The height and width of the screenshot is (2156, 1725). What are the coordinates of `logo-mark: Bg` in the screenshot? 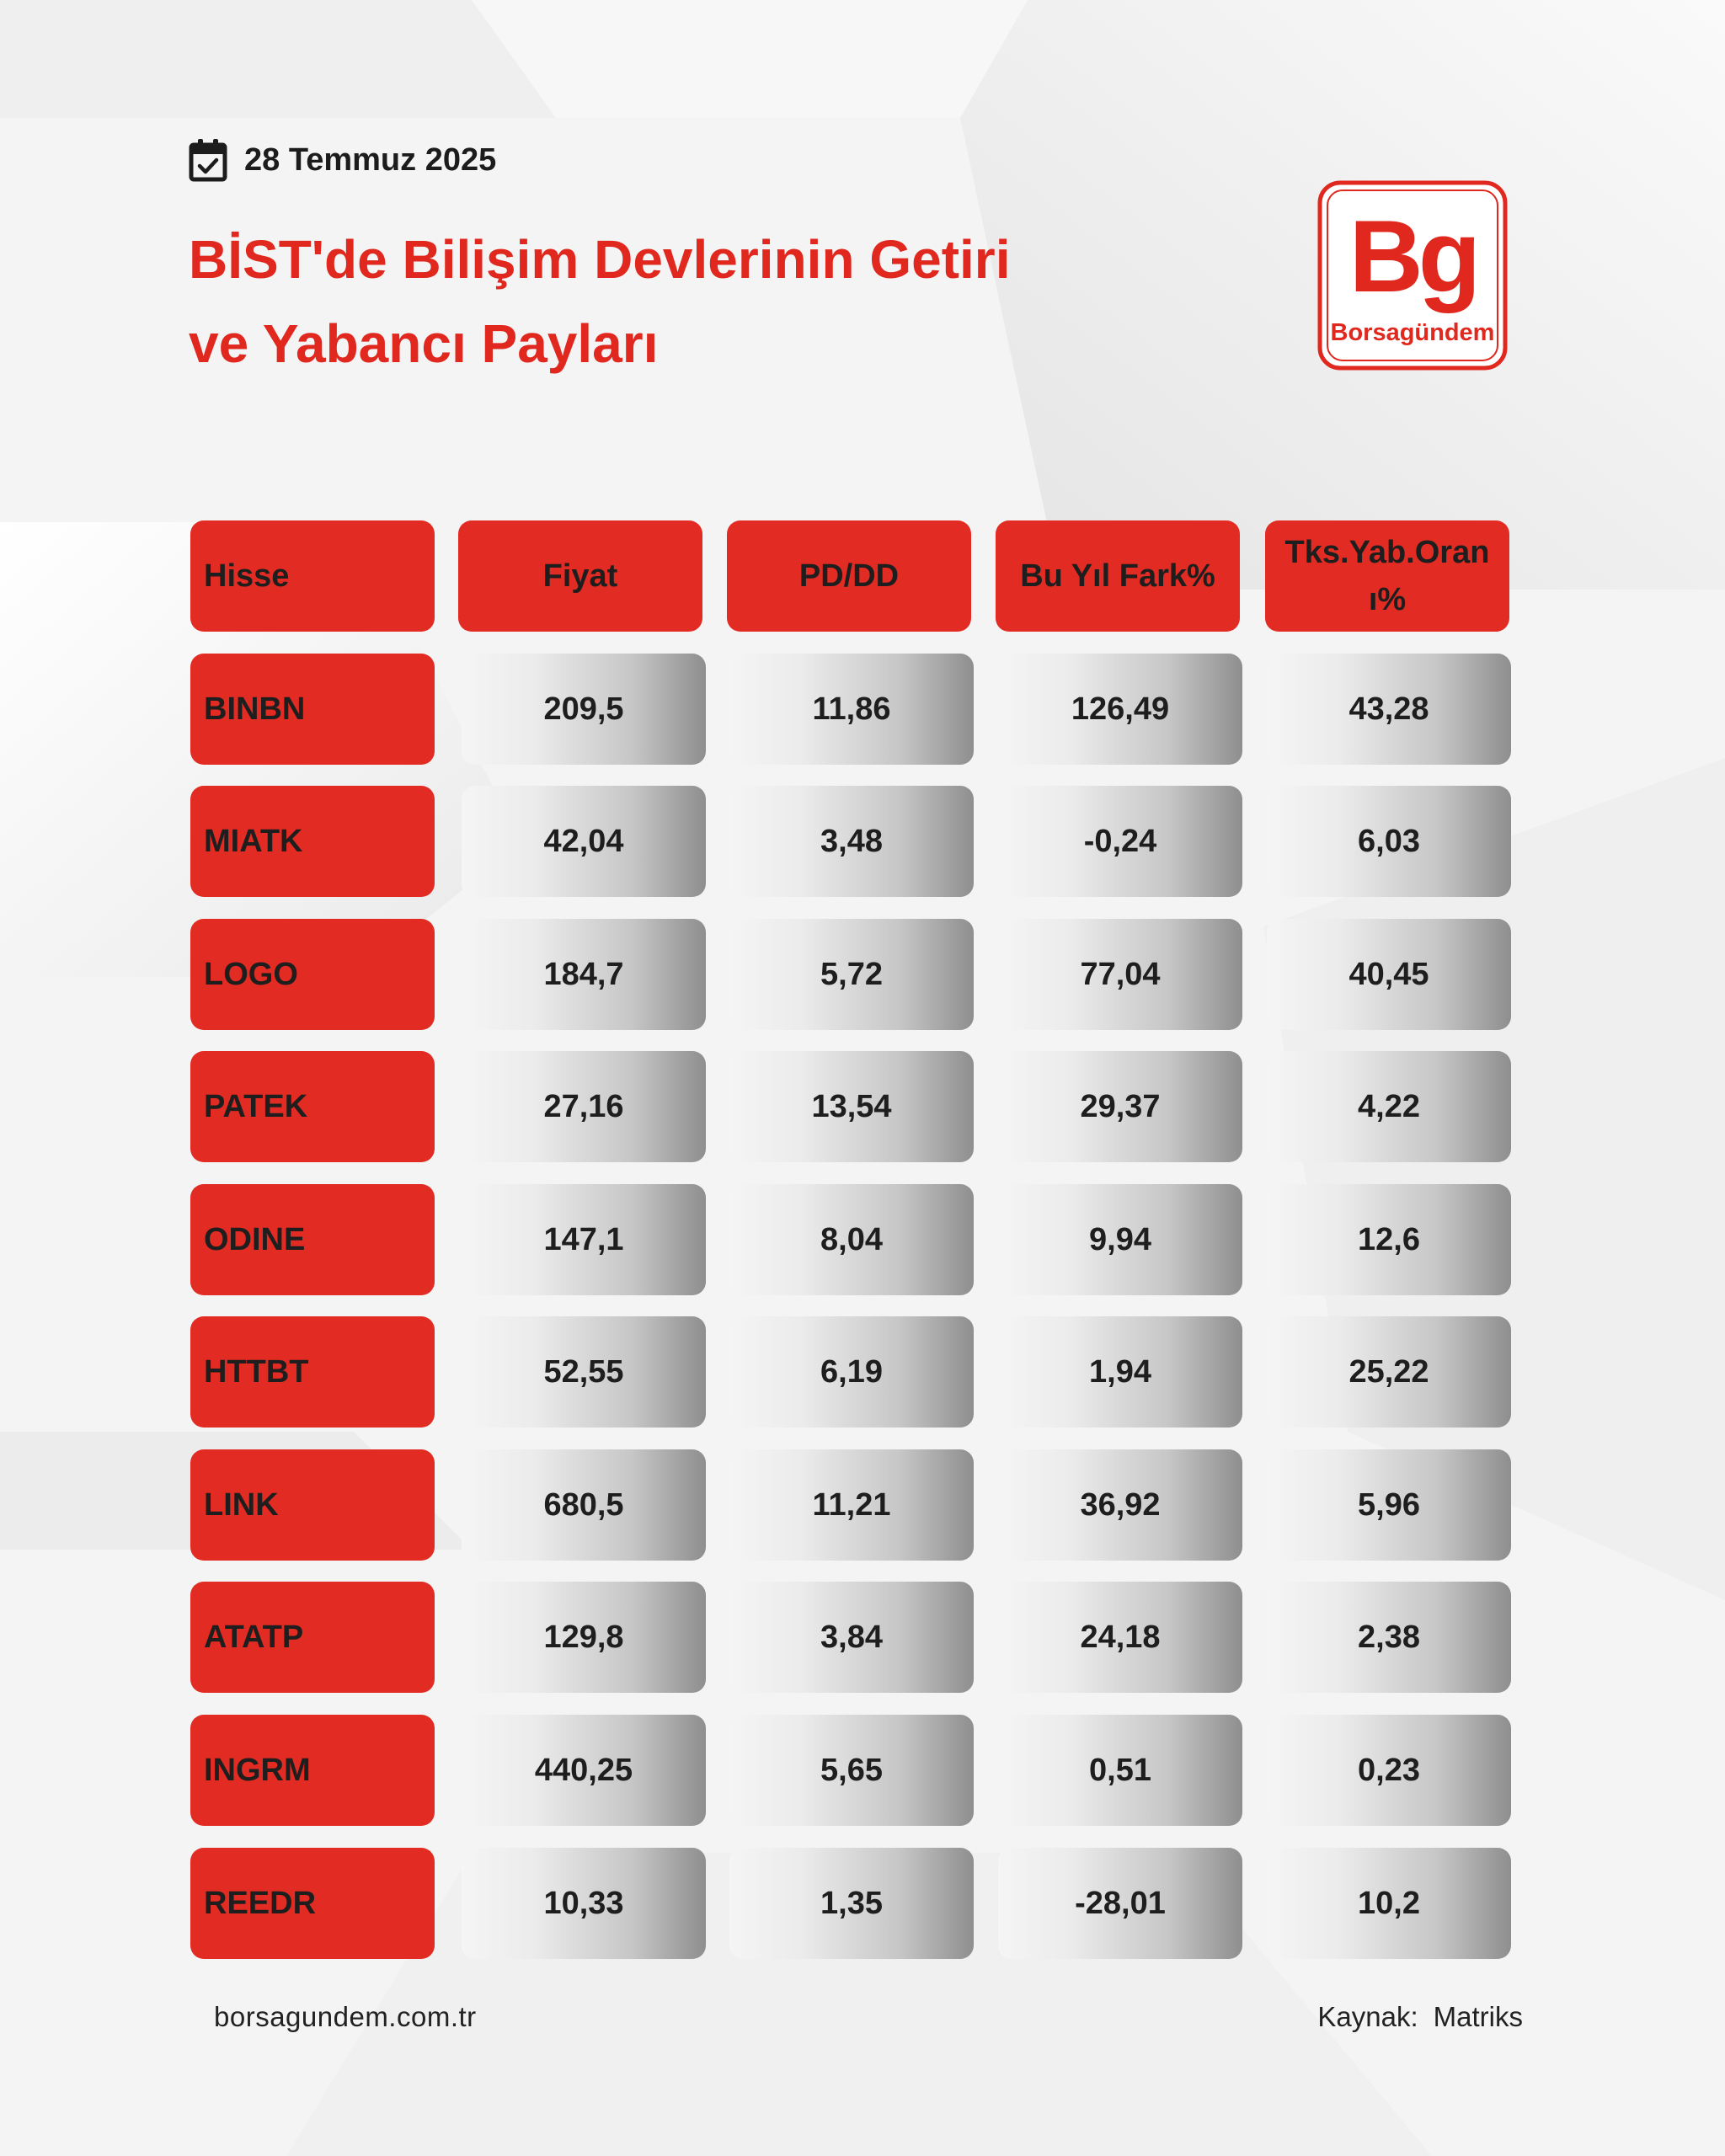 It's located at (1413, 256).